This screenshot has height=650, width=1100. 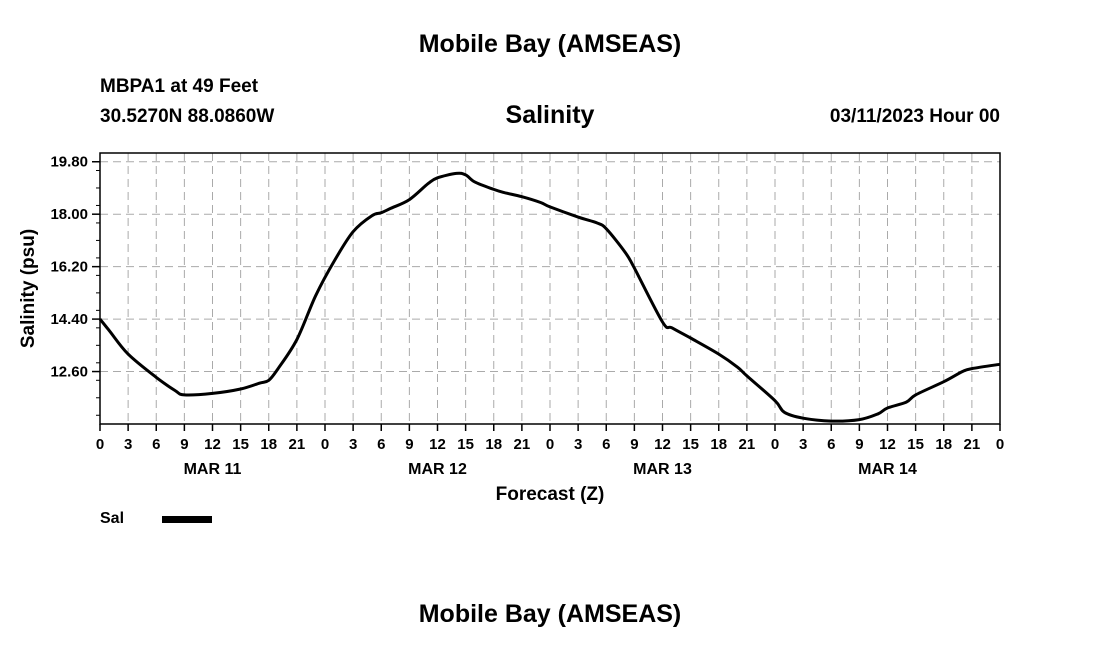 I want to click on station-label: MBPA1 at 49 Feet, so click(x=179, y=86).